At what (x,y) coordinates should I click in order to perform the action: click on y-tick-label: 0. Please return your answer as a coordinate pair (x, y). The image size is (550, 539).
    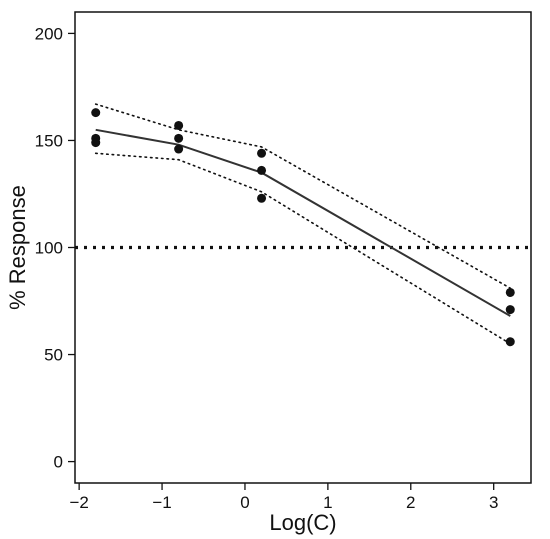
    Looking at the image, I should click on (58, 462).